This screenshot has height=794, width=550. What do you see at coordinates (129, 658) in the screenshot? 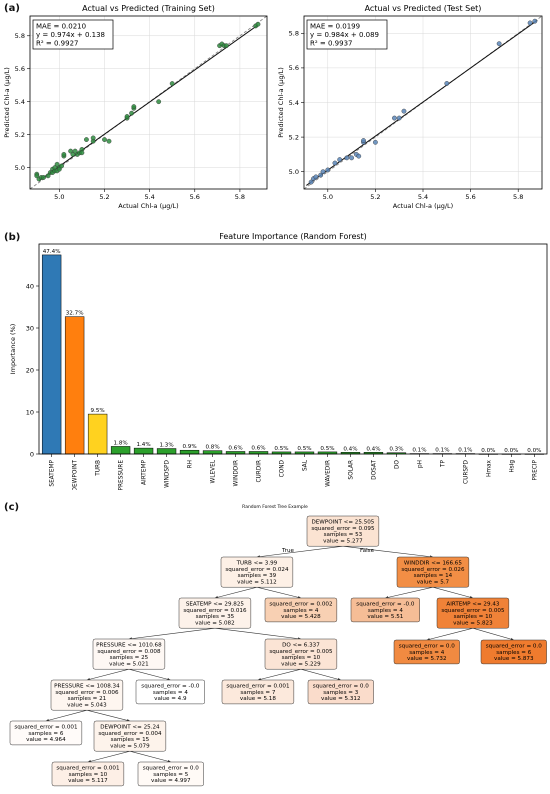
I see `tree-node-text: samples = 25` at bounding box center [129, 658].